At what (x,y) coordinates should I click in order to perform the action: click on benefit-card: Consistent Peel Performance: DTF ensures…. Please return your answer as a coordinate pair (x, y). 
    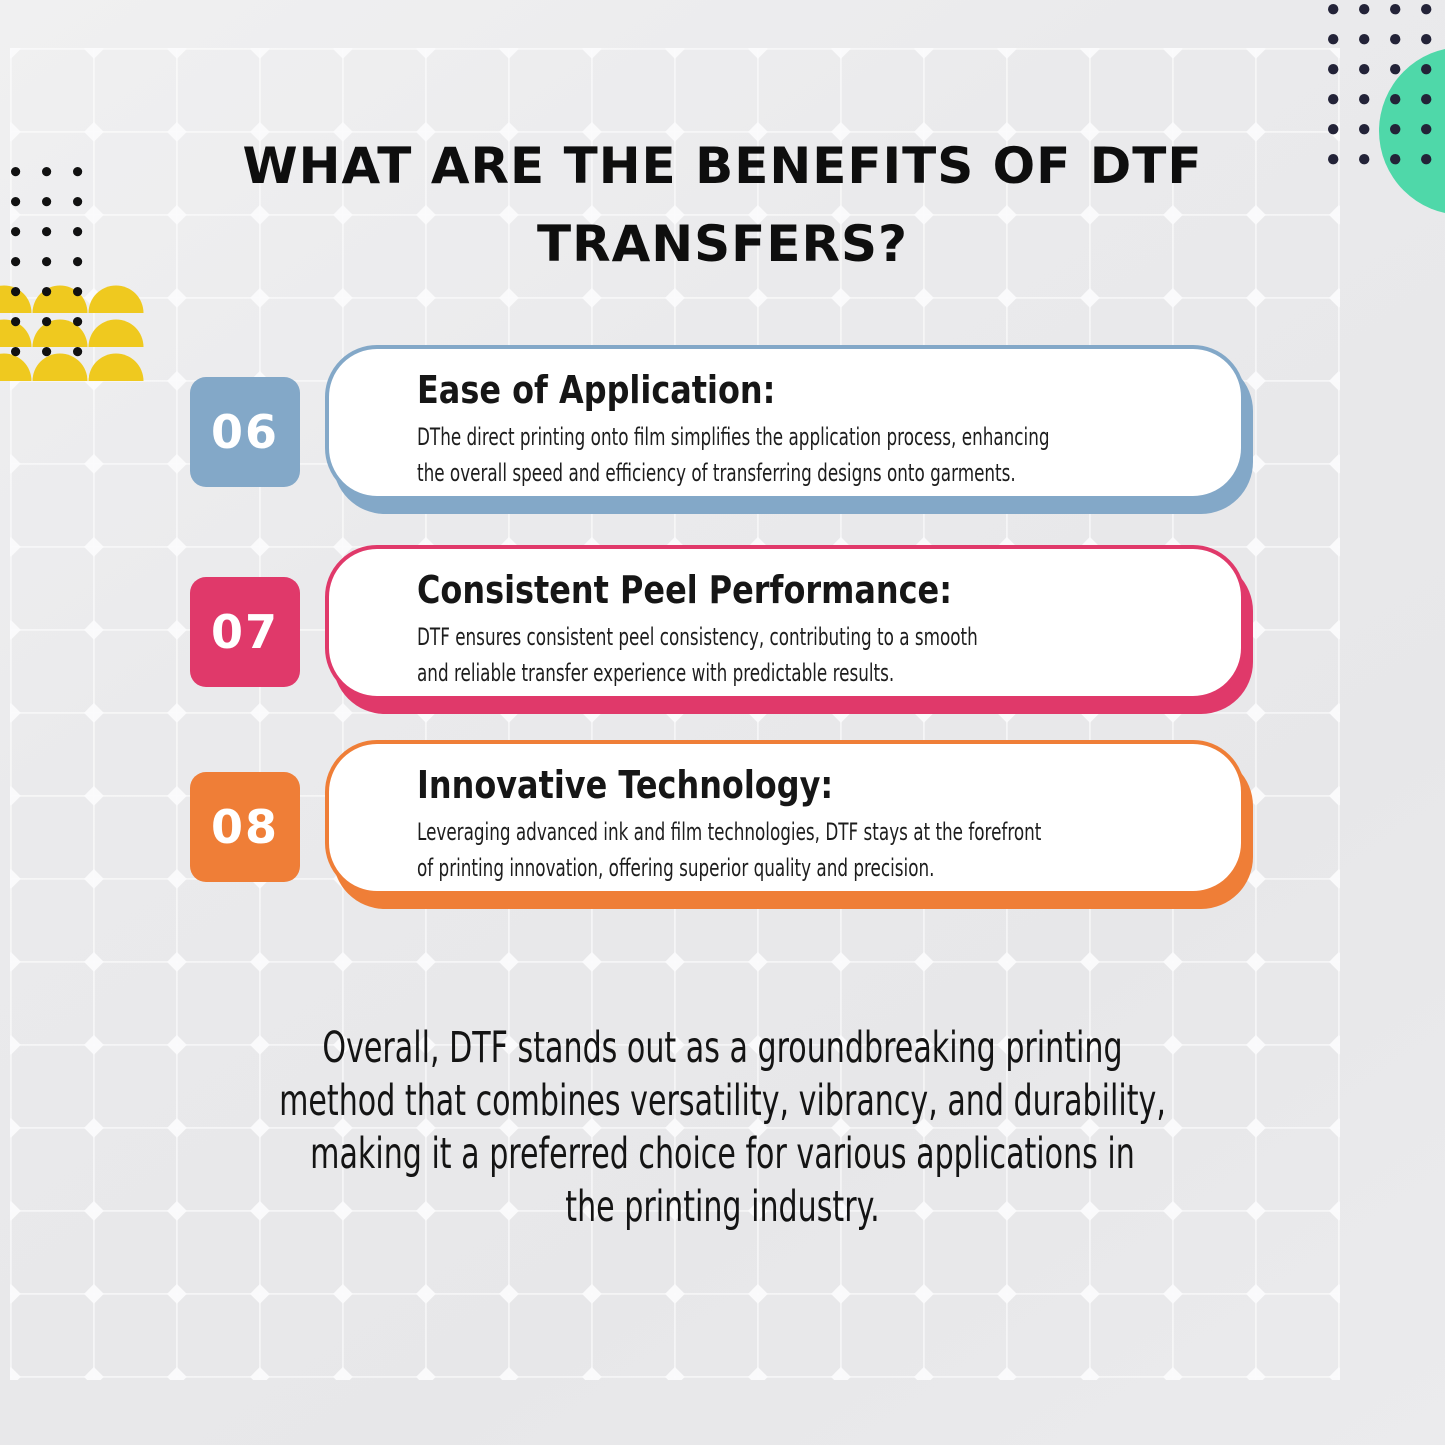
    Looking at the image, I should click on (785, 622).